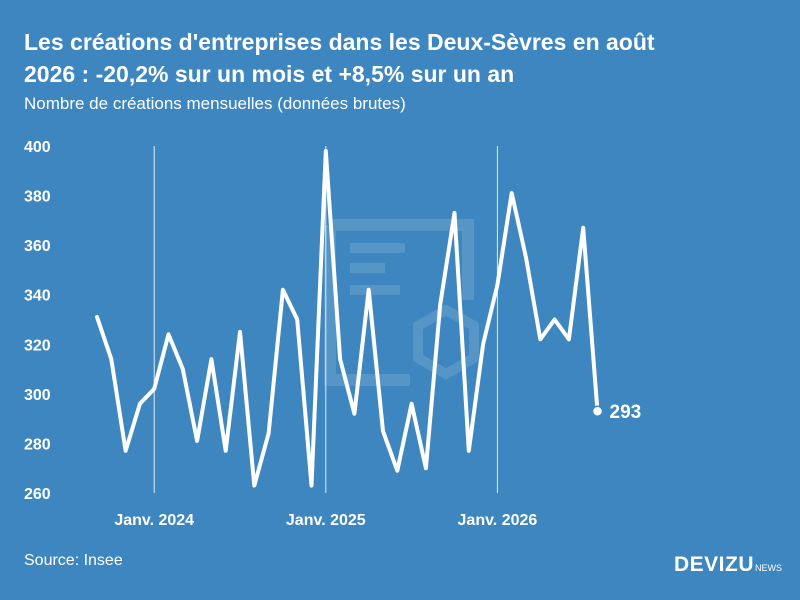 Image resolution: width=800 pixels, height=600 pixels. I want to click on last-point-marker, so click(597, 411).